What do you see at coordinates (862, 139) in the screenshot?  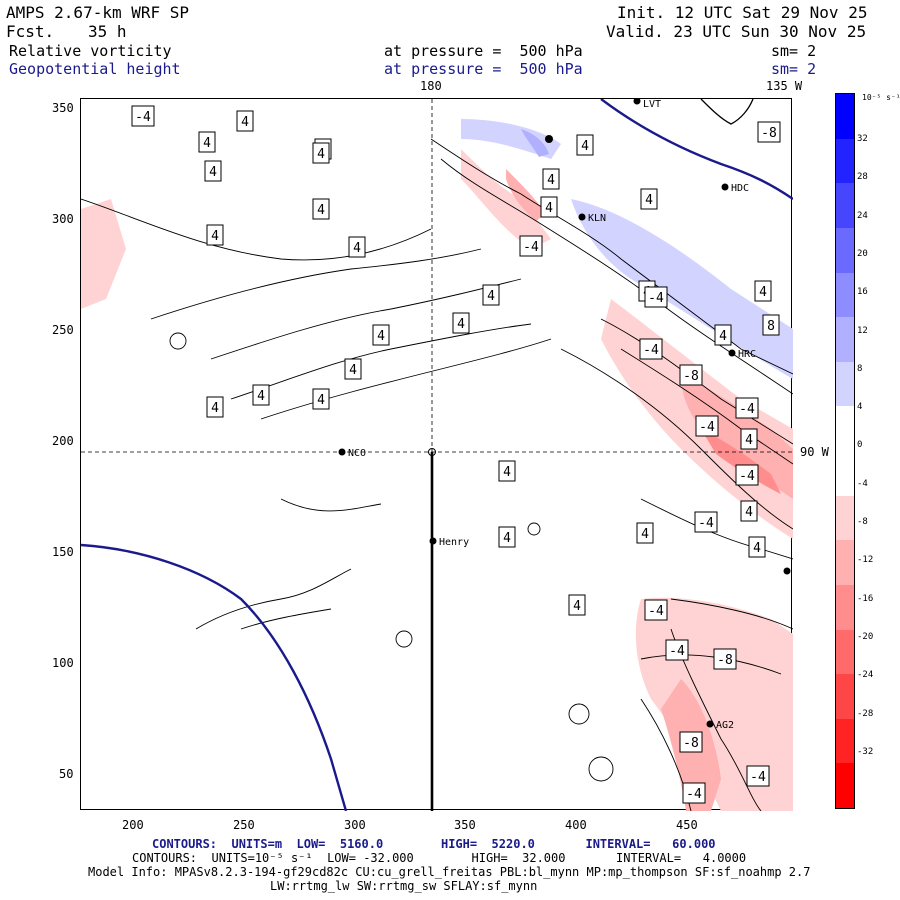 I see `colorbar-label: 32` at bounding box center [862, 139].